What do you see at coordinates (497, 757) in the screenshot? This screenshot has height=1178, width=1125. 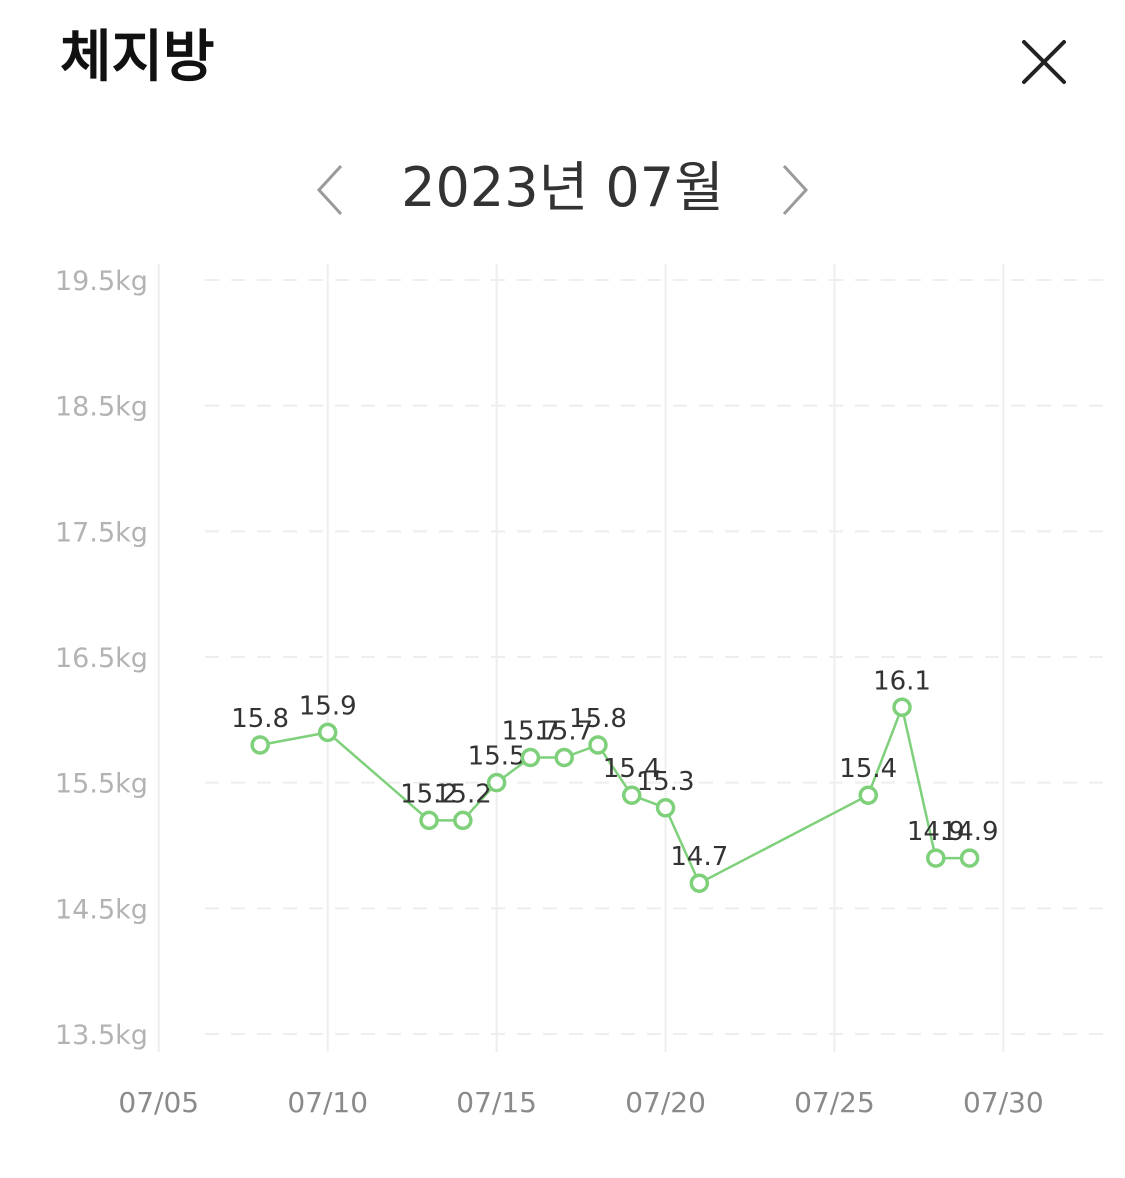 I see `data-label: 15.5` at bounding box center [497, 757].